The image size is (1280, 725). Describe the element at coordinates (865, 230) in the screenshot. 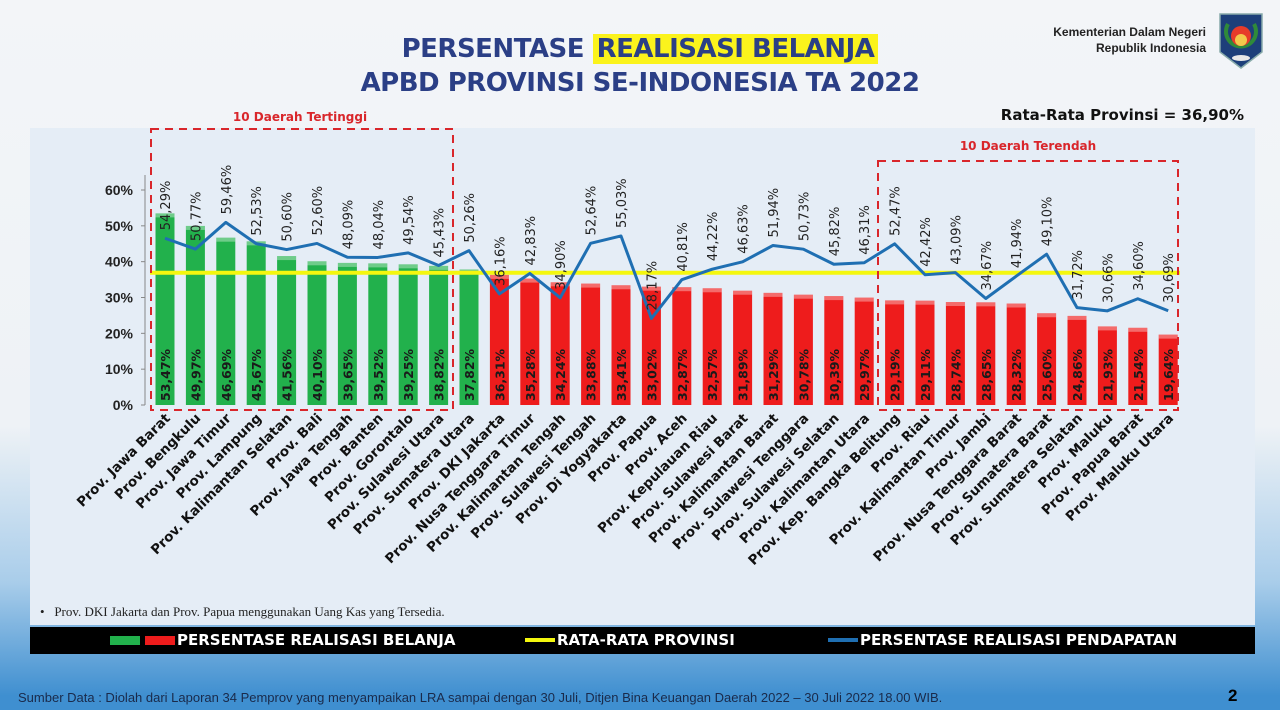

I see `revenue-value-label: 46,31%` at that location.